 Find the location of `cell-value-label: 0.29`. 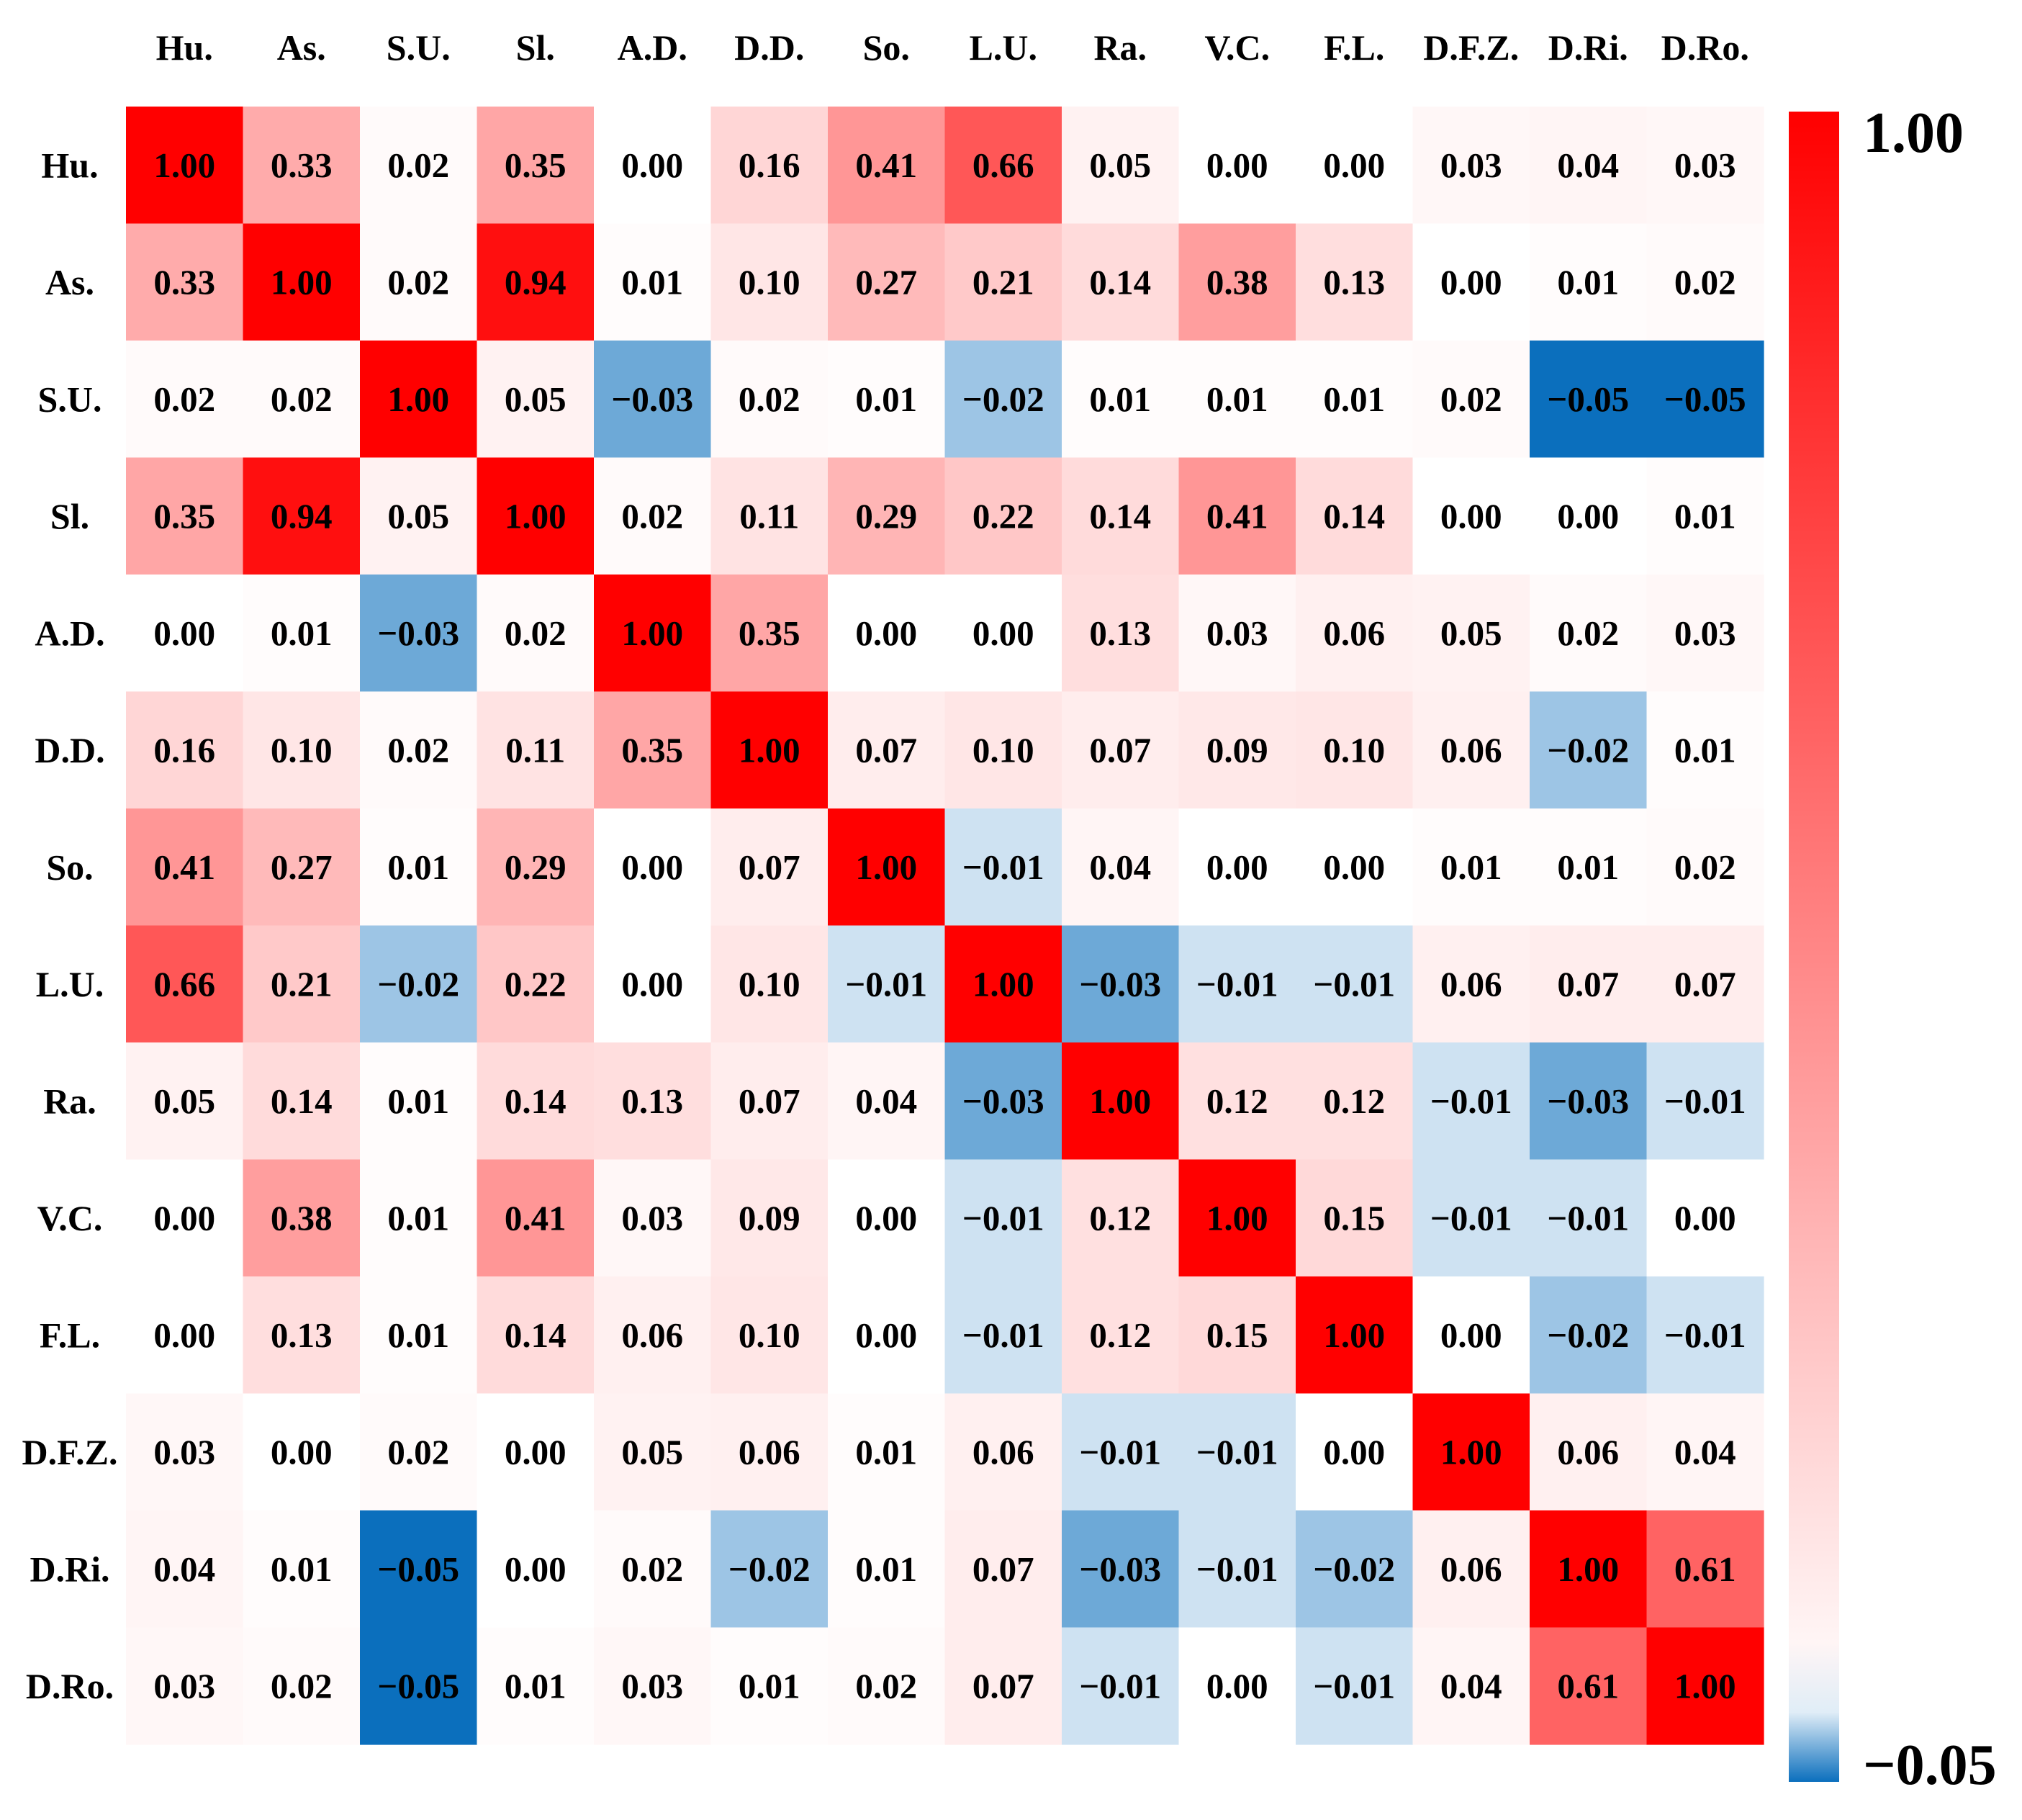

cell-value-label: 0.29 is located at coordinates (536, 867).